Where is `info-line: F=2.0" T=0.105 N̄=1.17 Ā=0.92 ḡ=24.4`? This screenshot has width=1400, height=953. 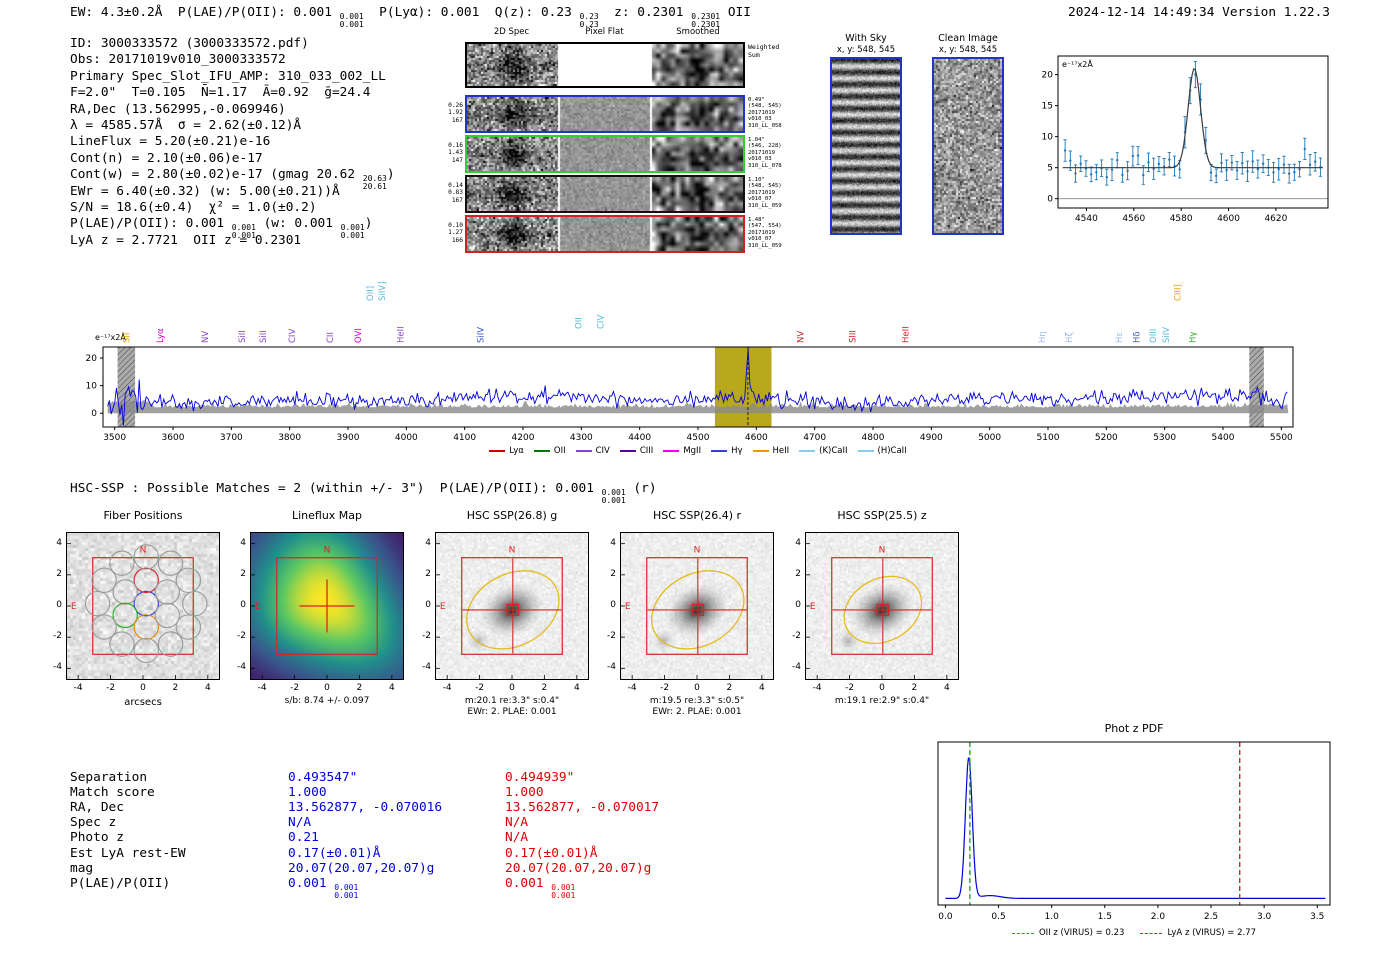 info-line: F=2.0" T=0.105 N̄=1.17 Ā=0.92 ḡ=24.4 is located at coordinates (232, 93).